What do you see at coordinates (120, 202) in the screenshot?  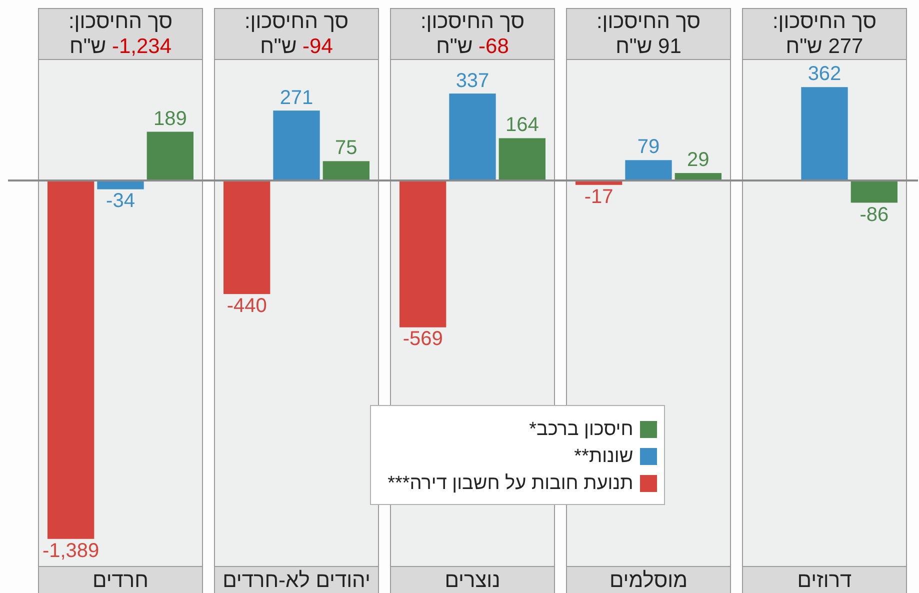 I see `data-label: -34` at bounding box center [120, 202].